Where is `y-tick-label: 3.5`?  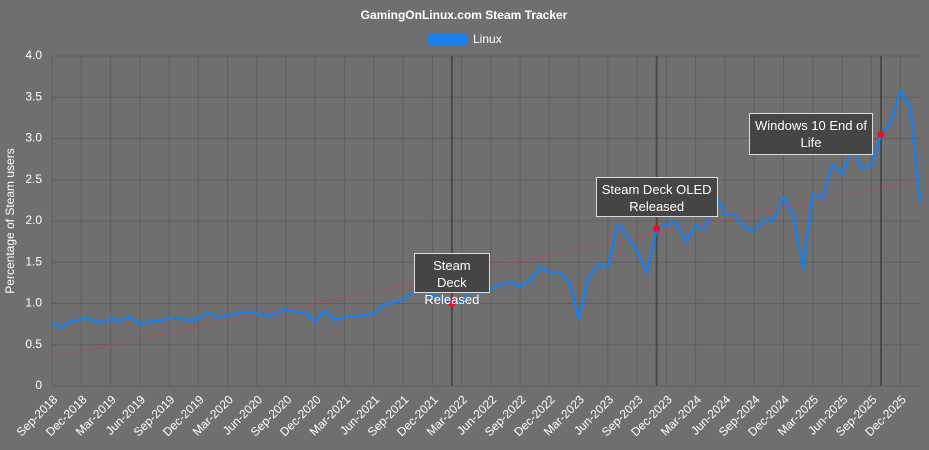
y-tick-label: 3.5 is located at coordinates (33, 96).